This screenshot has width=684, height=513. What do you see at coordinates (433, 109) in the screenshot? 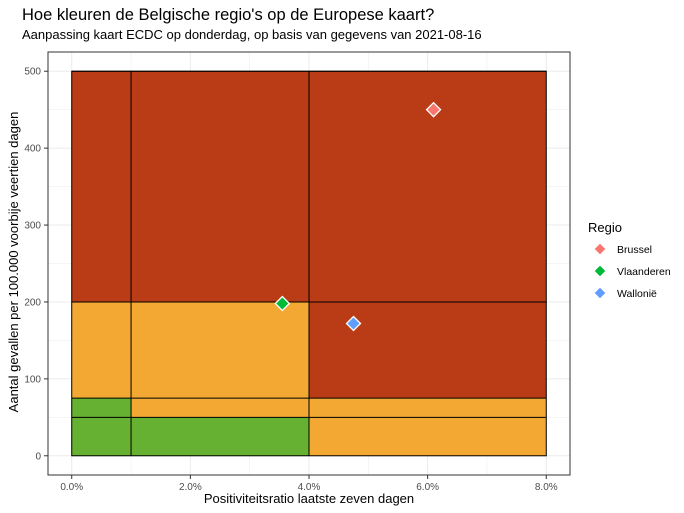
I see `data-point-brussel` at bounding box center [433, 109].